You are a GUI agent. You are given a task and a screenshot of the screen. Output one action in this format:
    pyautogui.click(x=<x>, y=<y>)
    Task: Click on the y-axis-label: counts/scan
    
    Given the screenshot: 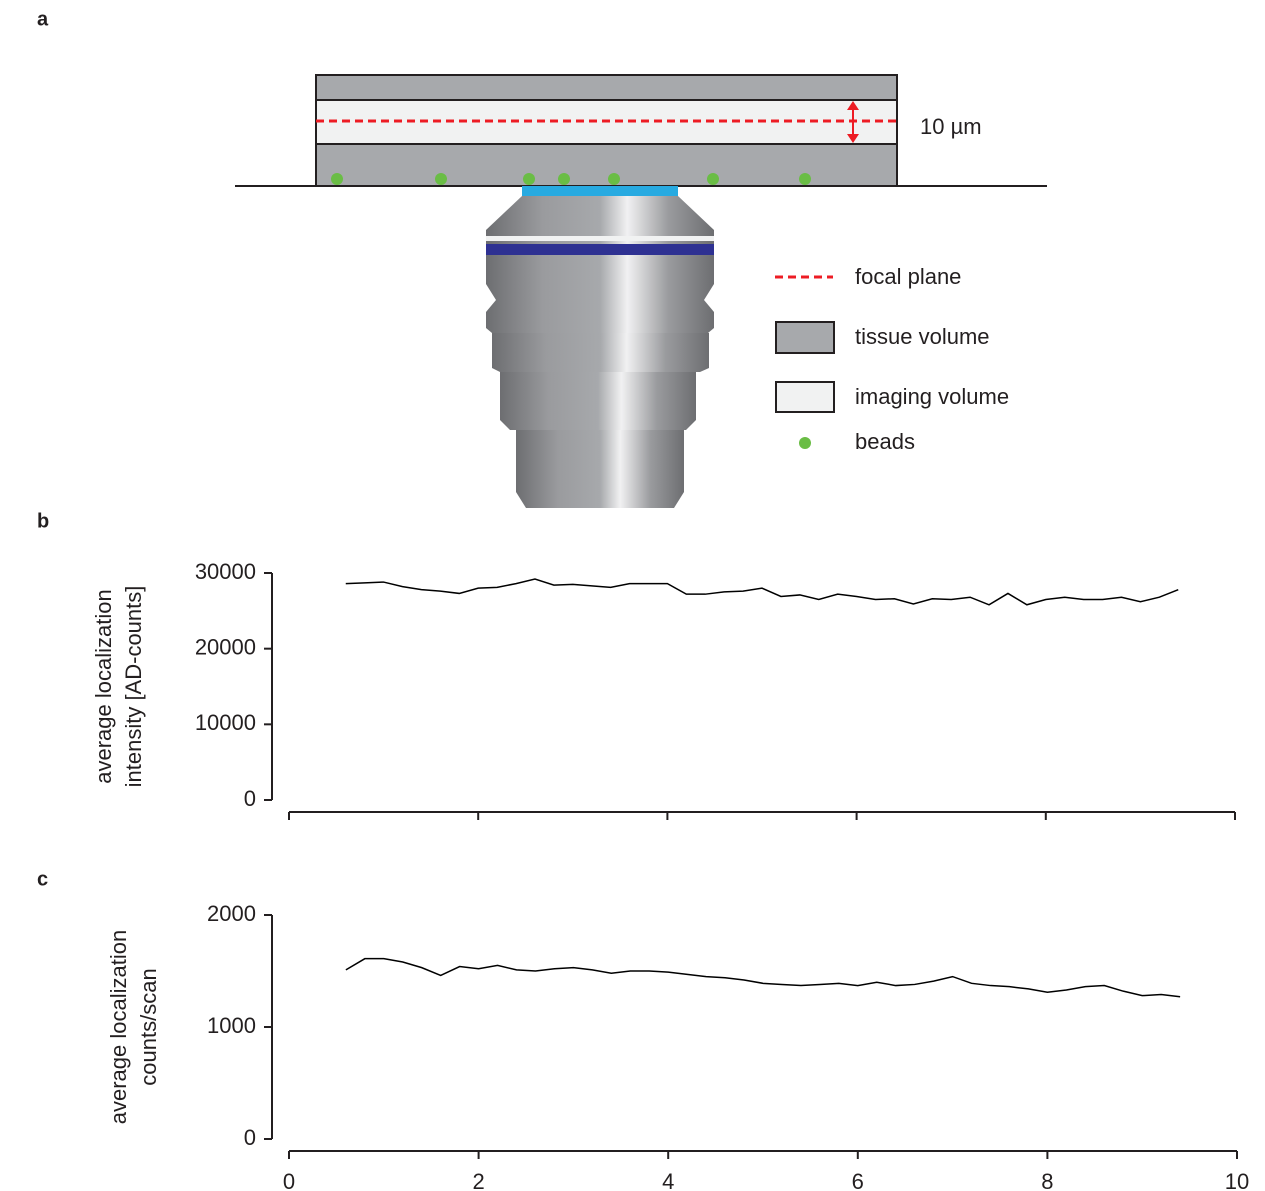 What is the action you would take?
    pyautogui.click(x=148, y=1026)
    